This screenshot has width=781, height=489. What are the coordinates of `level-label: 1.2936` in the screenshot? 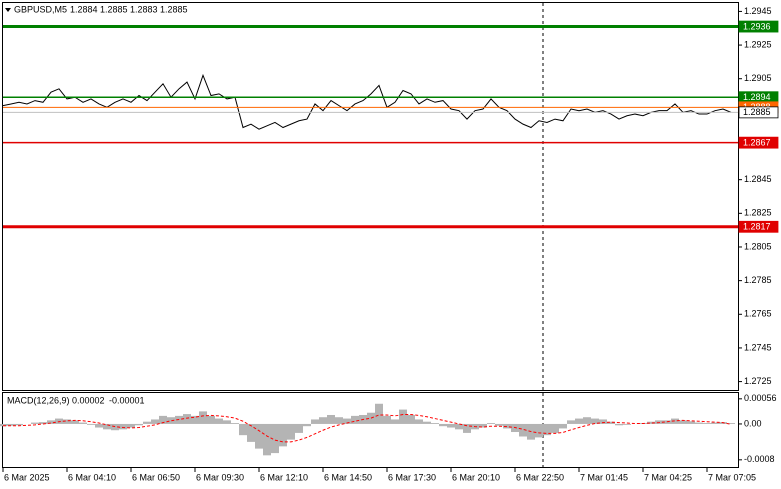 It's located at (757, 26).